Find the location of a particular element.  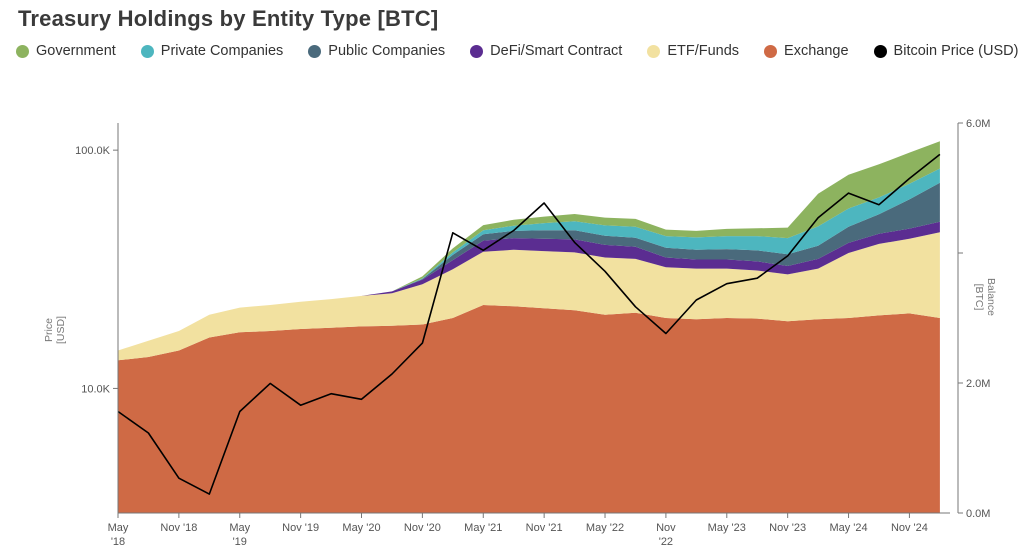

y-left-axis-title: Price is located at coordinates (49, 330).